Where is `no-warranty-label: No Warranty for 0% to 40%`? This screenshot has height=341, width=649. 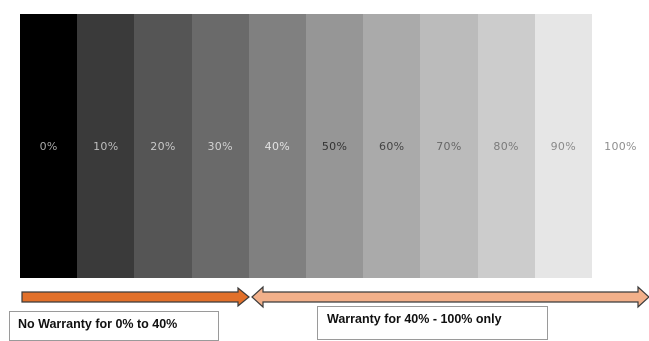
no-warranty-label: No Warranty for 0% to 40% is located at coordinates (114, 326).